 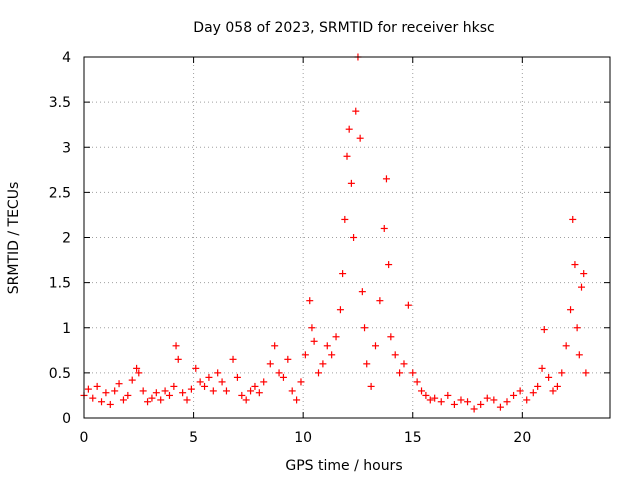 I want to click on y-tick-label: 1.5, so click(x=60, y=284).